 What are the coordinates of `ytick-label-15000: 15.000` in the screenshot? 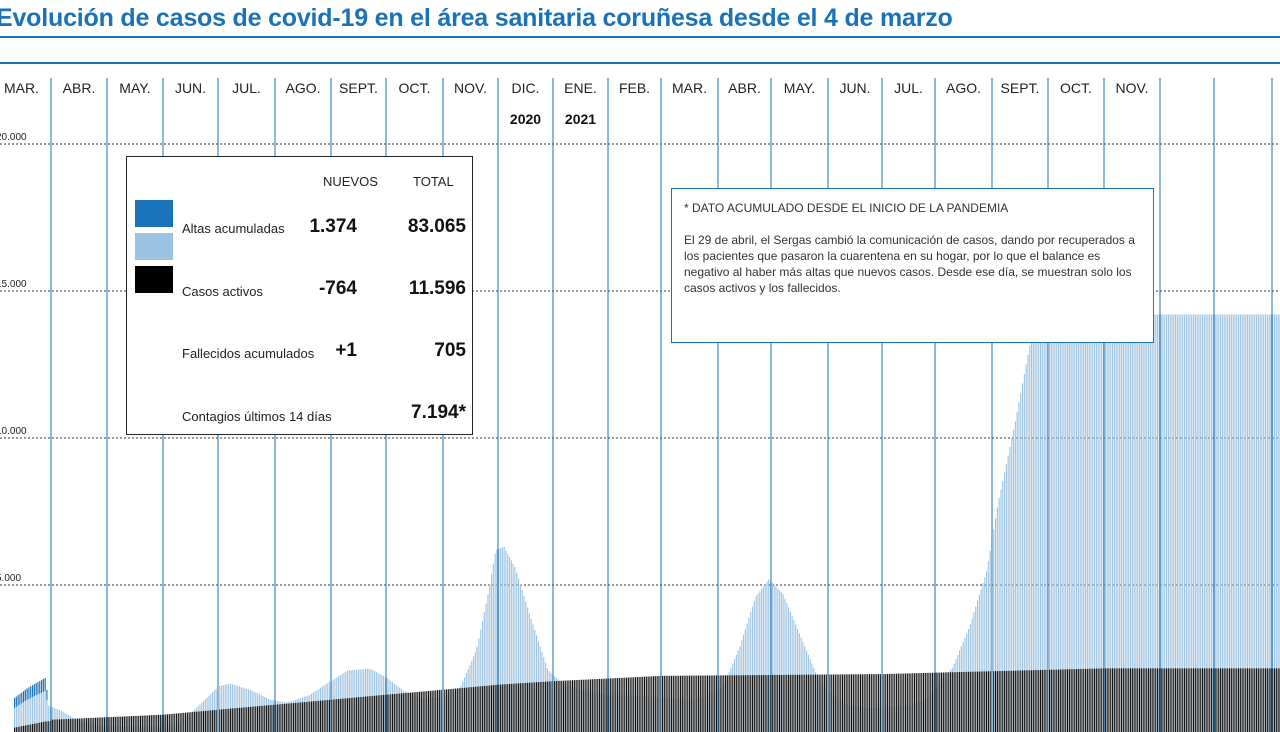 It's located at (13, 284).